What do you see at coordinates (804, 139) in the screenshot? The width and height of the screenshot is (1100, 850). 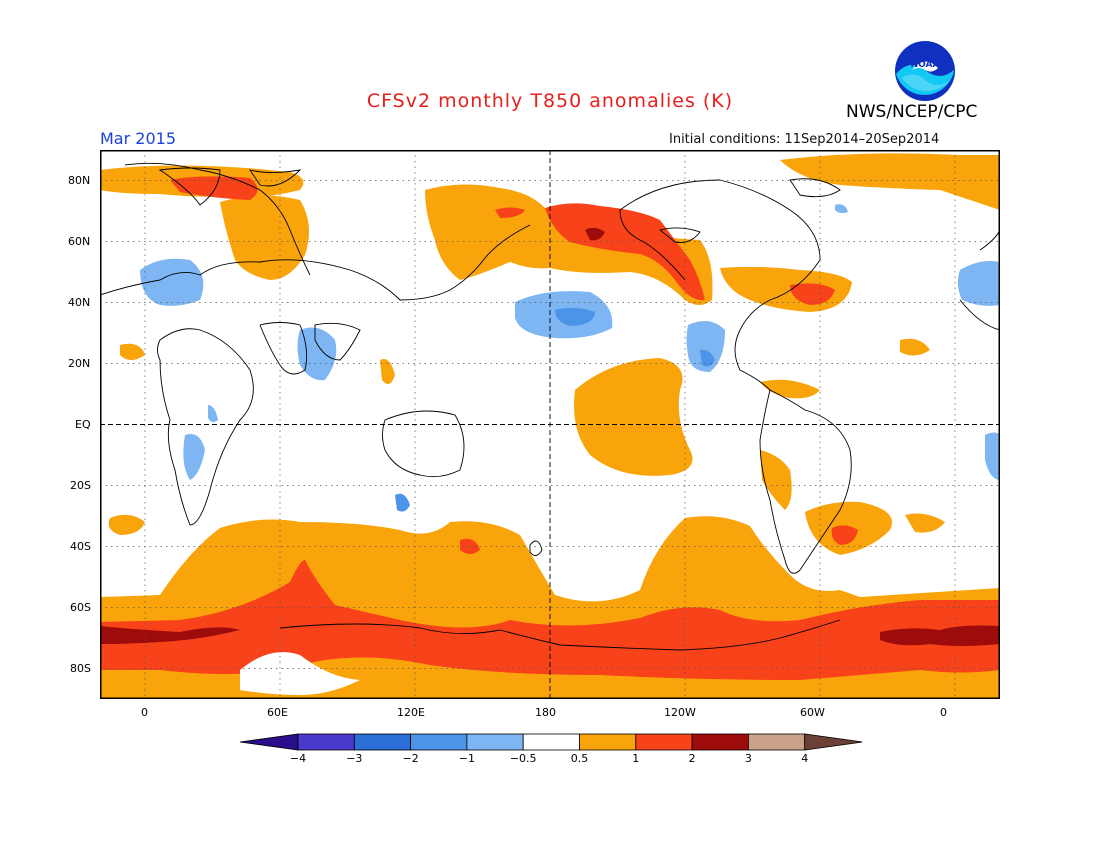 I see `initial-conditions: Initial conditions: 11Sep2014–20Sep2014` at bounding box center [804, 139].